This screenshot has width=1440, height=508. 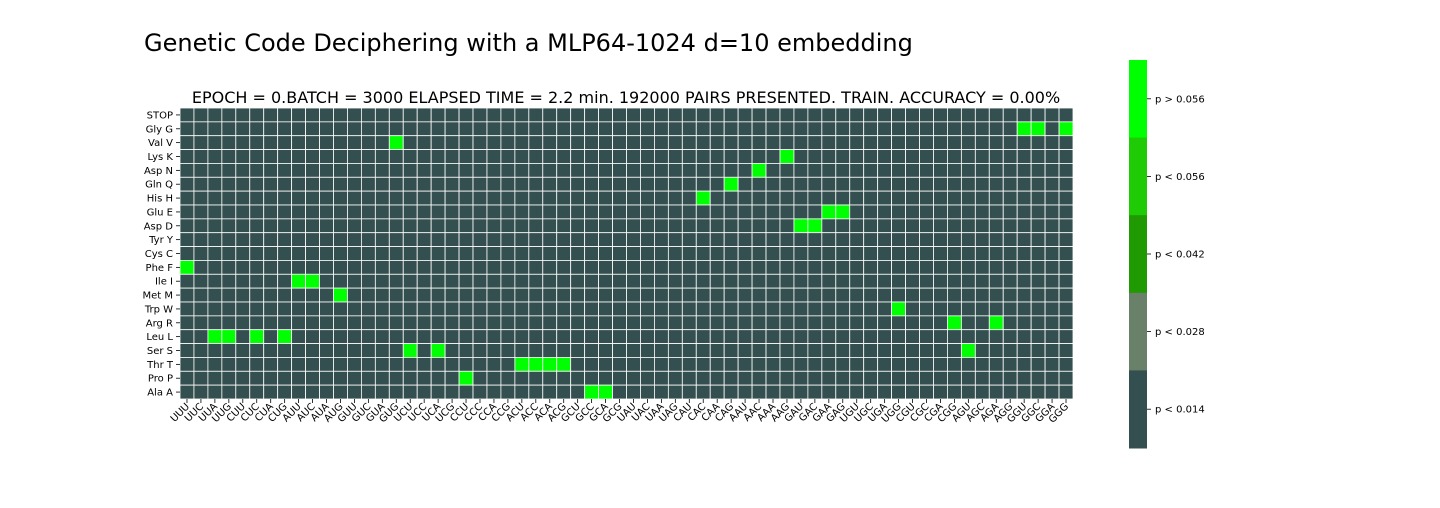 I want to click on y-tick-label: Tyr Y, so click(x=161, y=240).